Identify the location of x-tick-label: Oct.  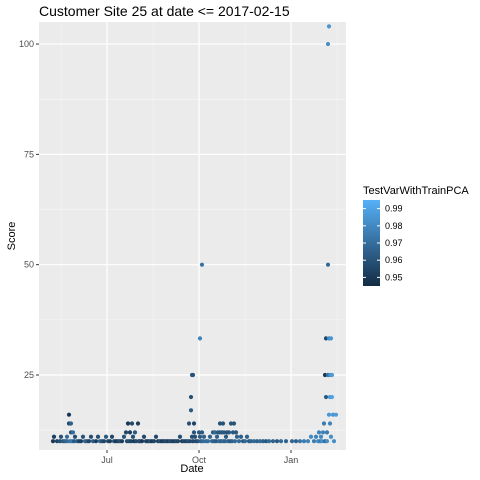
(199, 460).